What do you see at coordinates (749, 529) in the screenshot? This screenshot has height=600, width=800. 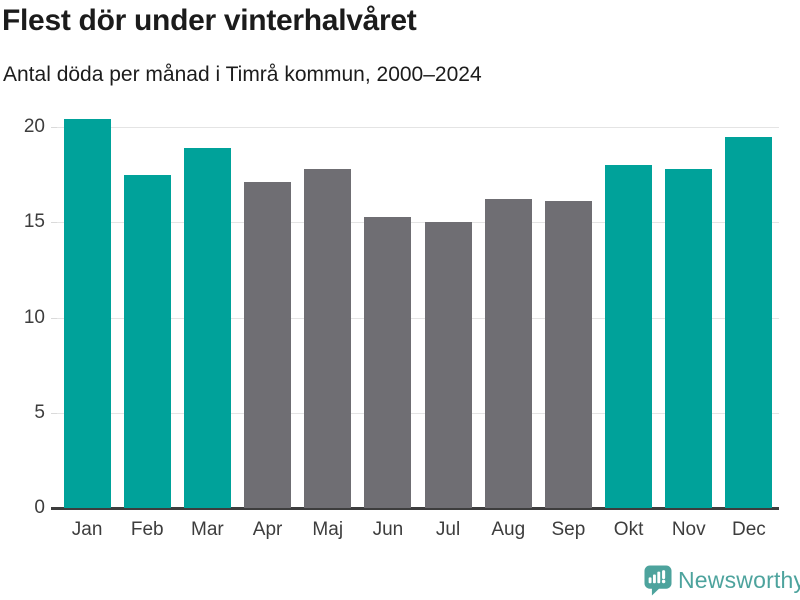 I see `x-axis-label-dec: Dec` at bounding box center [749, 529].